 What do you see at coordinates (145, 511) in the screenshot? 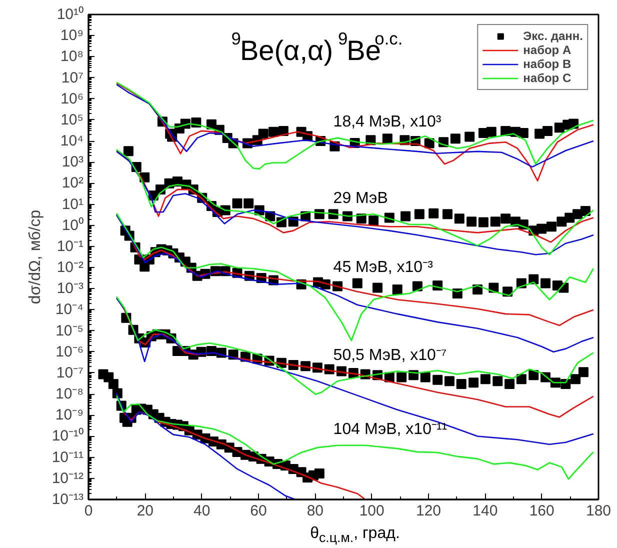
I see `x-tick-label: 20` at bounding box center [145, 511].